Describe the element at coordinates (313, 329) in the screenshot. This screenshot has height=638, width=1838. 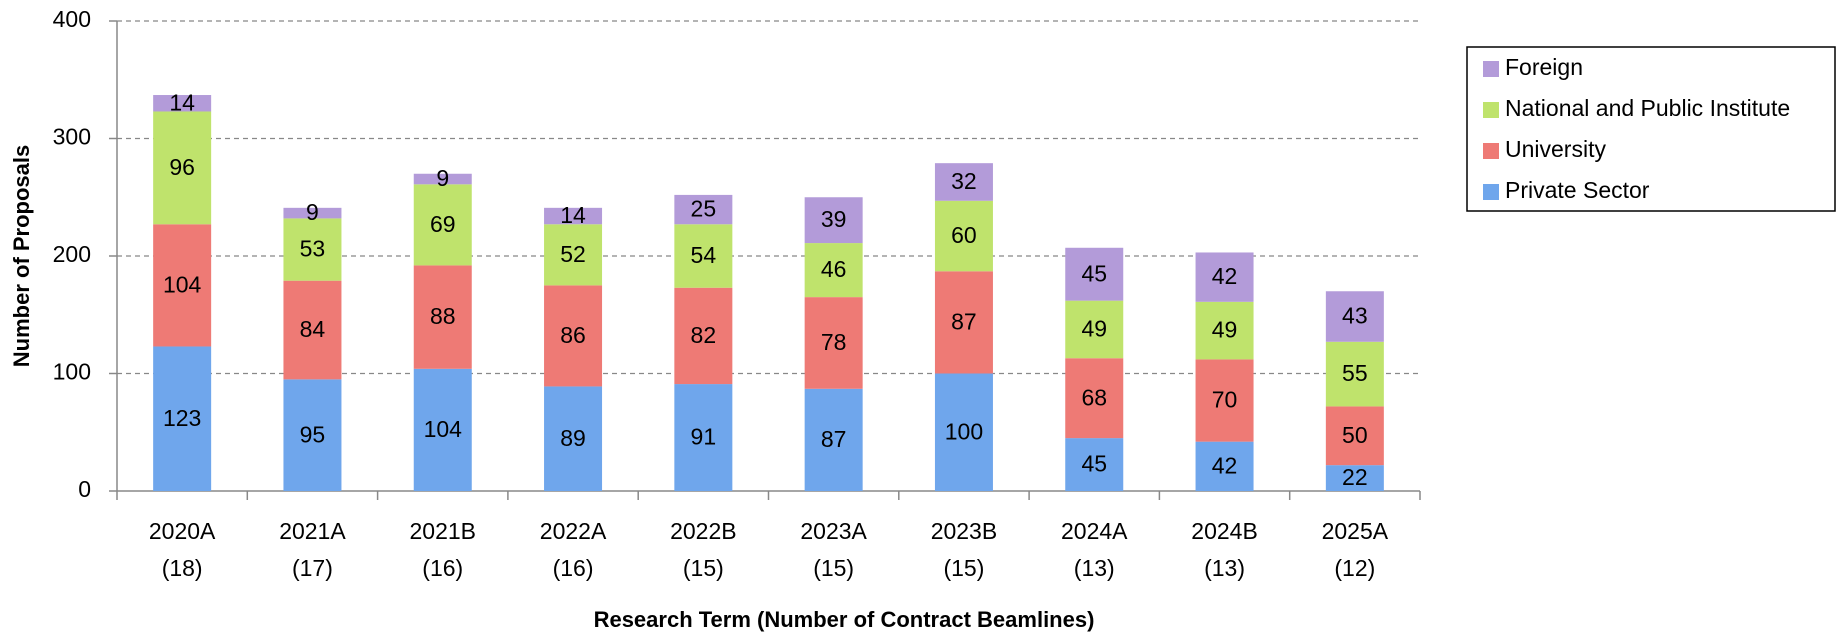
I see `data-label: 84` at that location.